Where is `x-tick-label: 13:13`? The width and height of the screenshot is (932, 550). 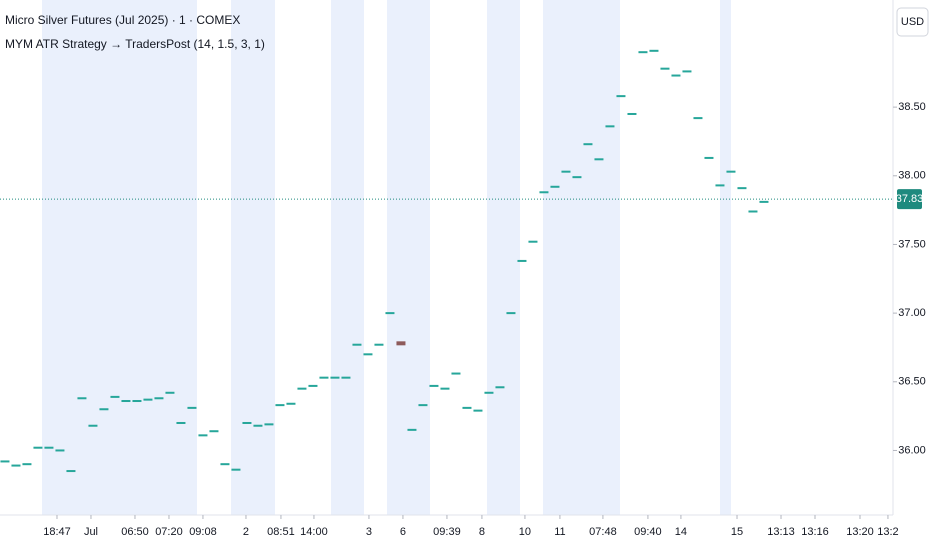
x-tick-label: 13:13 is located at coordinates (781, 532).